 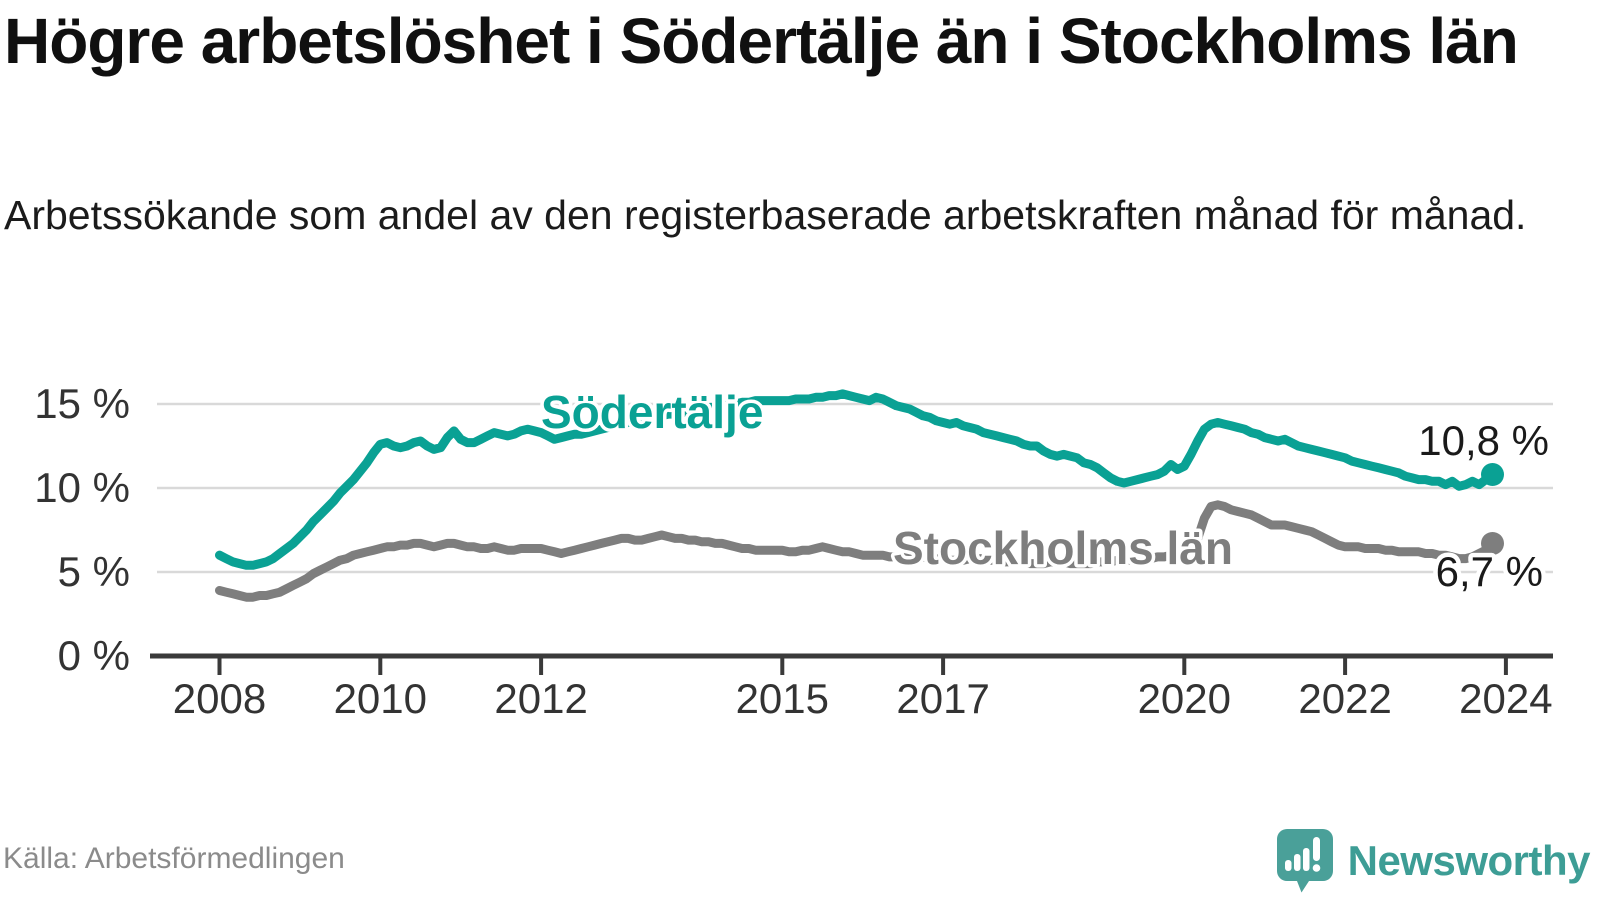 What do you see at coordinates (94, 571) in the screenshot?
I see `y-tick-label-5: 5 %` at bounding box center [94, 571].